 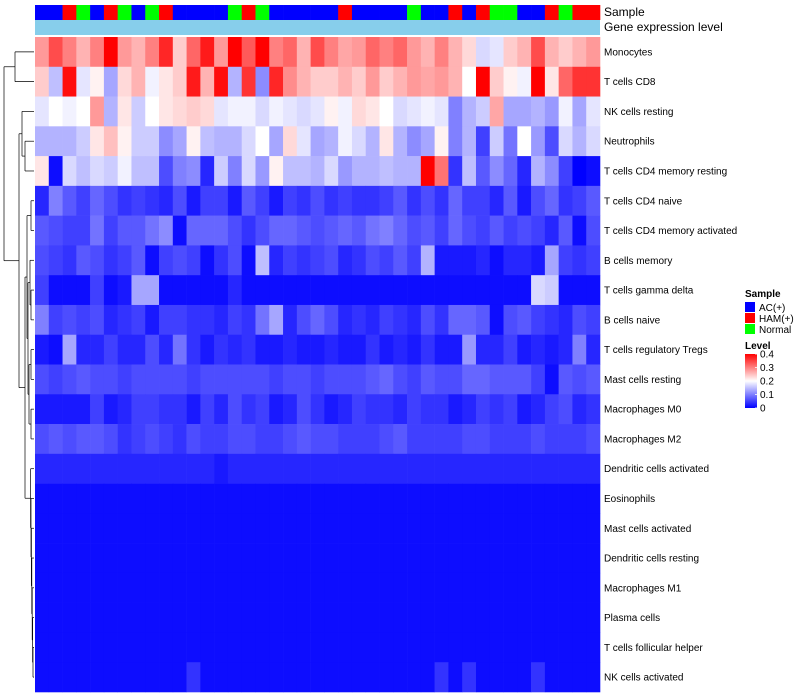 What do you see at coordinates (628, 52) in the screenshot?
I see `row-label: Monocytes` at bounding box center [628, 52].